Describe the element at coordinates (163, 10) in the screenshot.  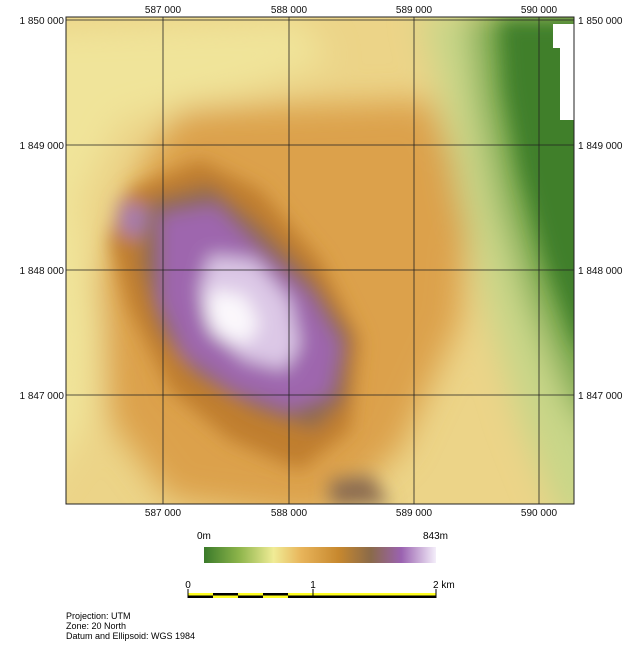
I see `easting-tick-top-1: 587 000` at that location.